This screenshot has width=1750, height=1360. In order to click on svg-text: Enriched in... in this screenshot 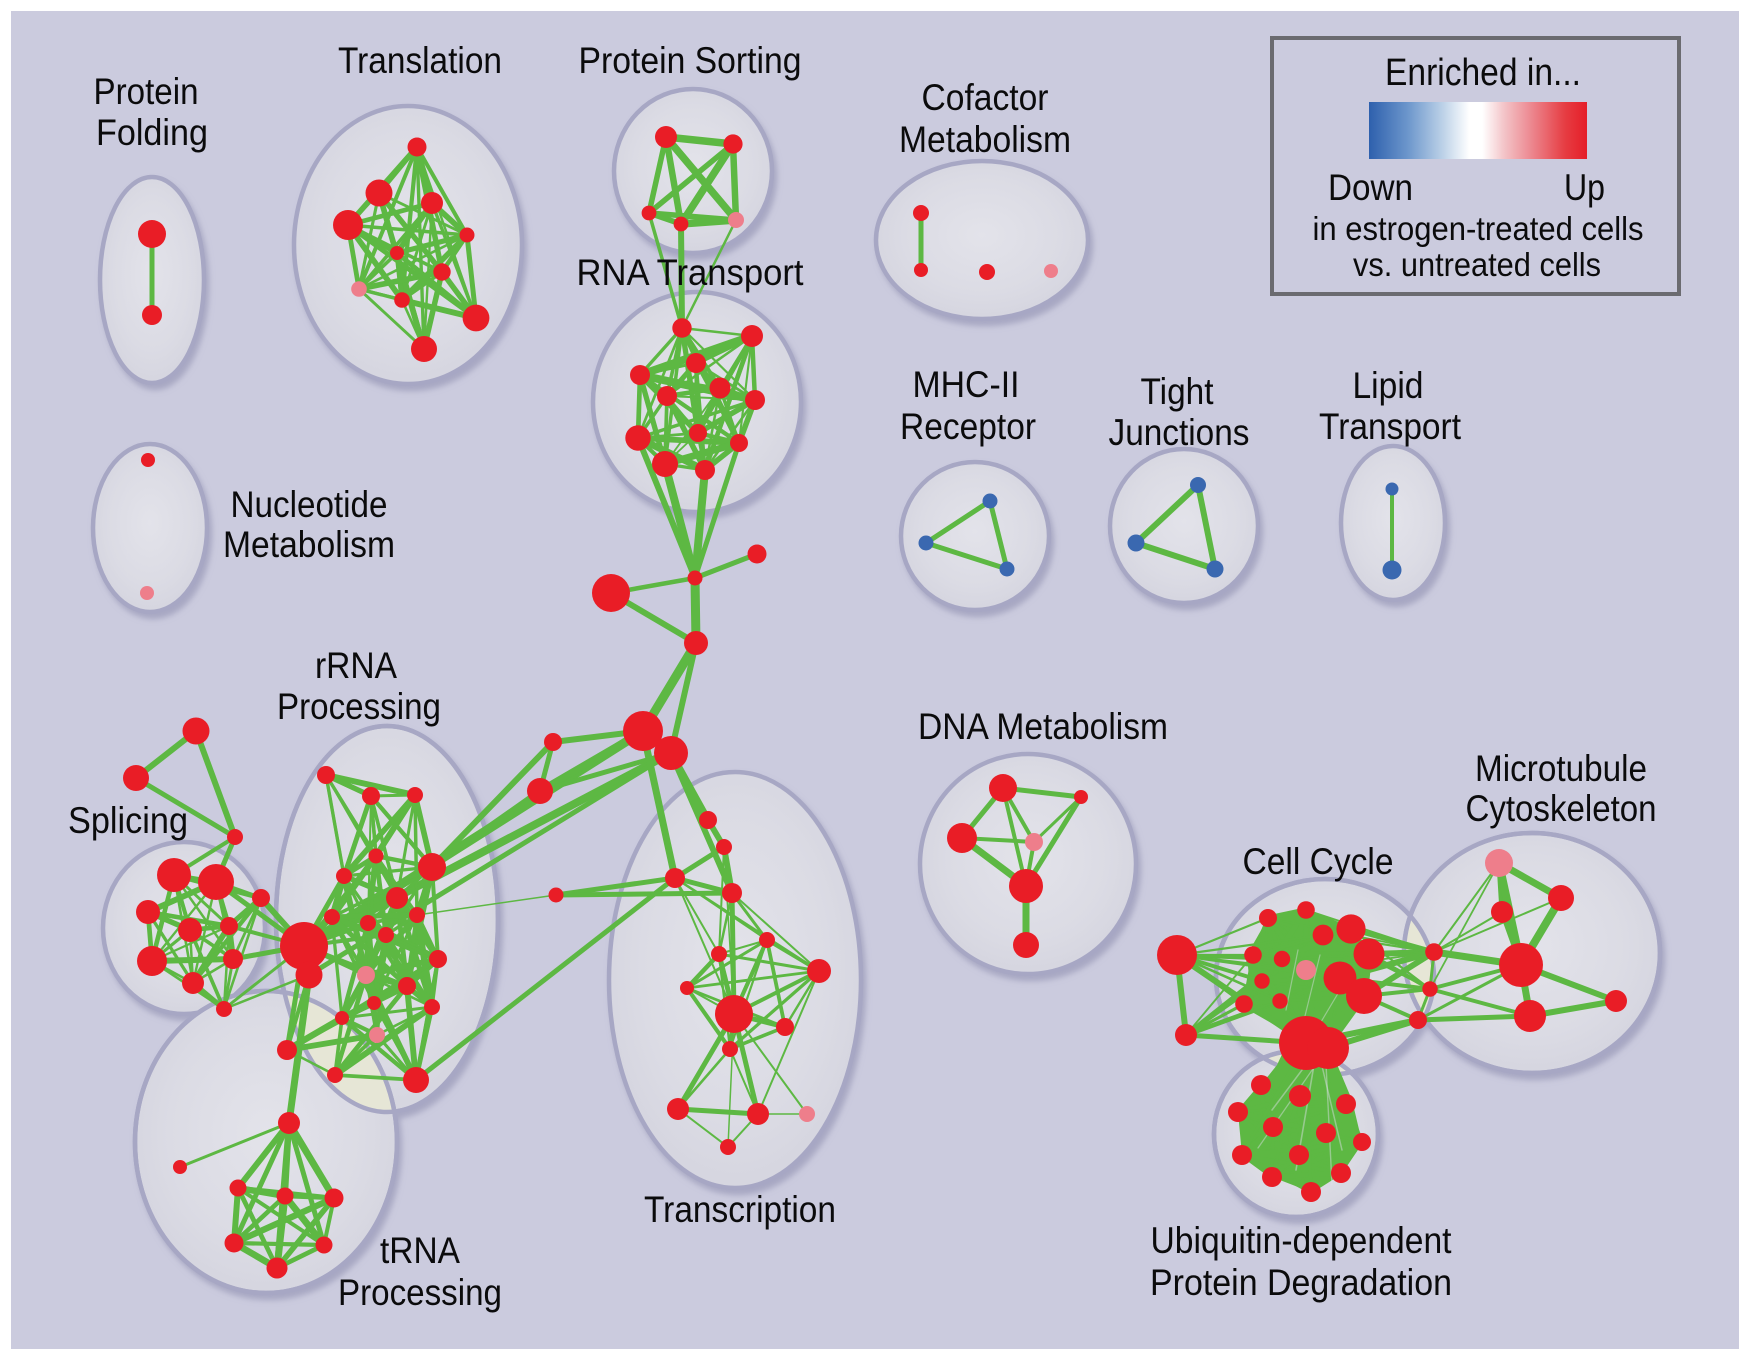, I will do `click(1483, 73)`.